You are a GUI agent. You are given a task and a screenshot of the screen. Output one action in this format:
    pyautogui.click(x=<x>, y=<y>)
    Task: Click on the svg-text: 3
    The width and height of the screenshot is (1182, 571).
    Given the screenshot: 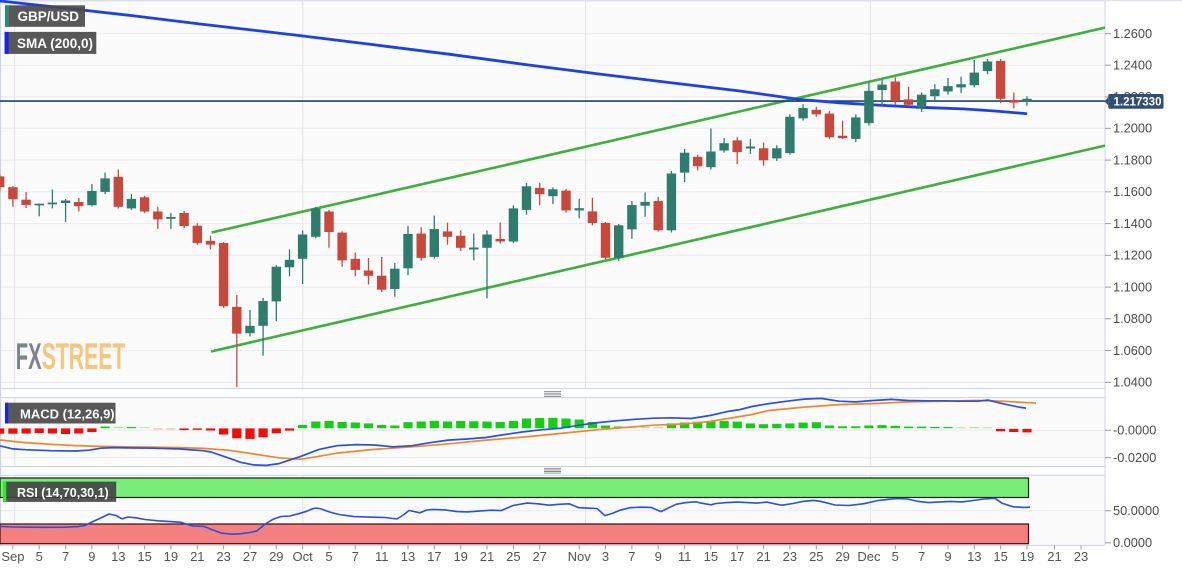 What is the action you would take?
    pyautogui.click(x=605, y=556)
    